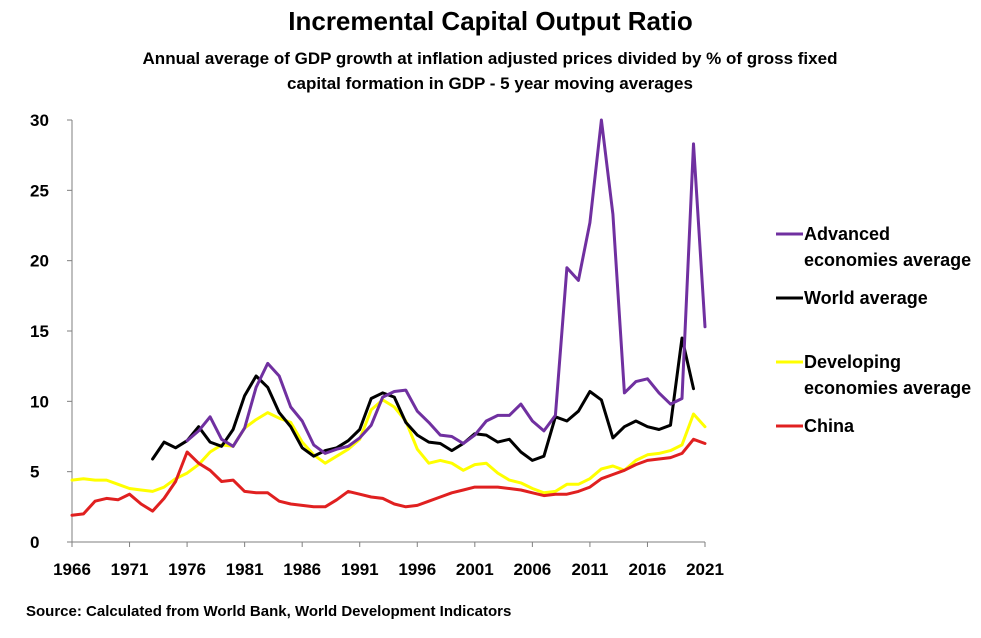 Image resolution: width=981 pixels, height=638 pixels. I want to click on x-tick-label: 1996, so click(417, 569).